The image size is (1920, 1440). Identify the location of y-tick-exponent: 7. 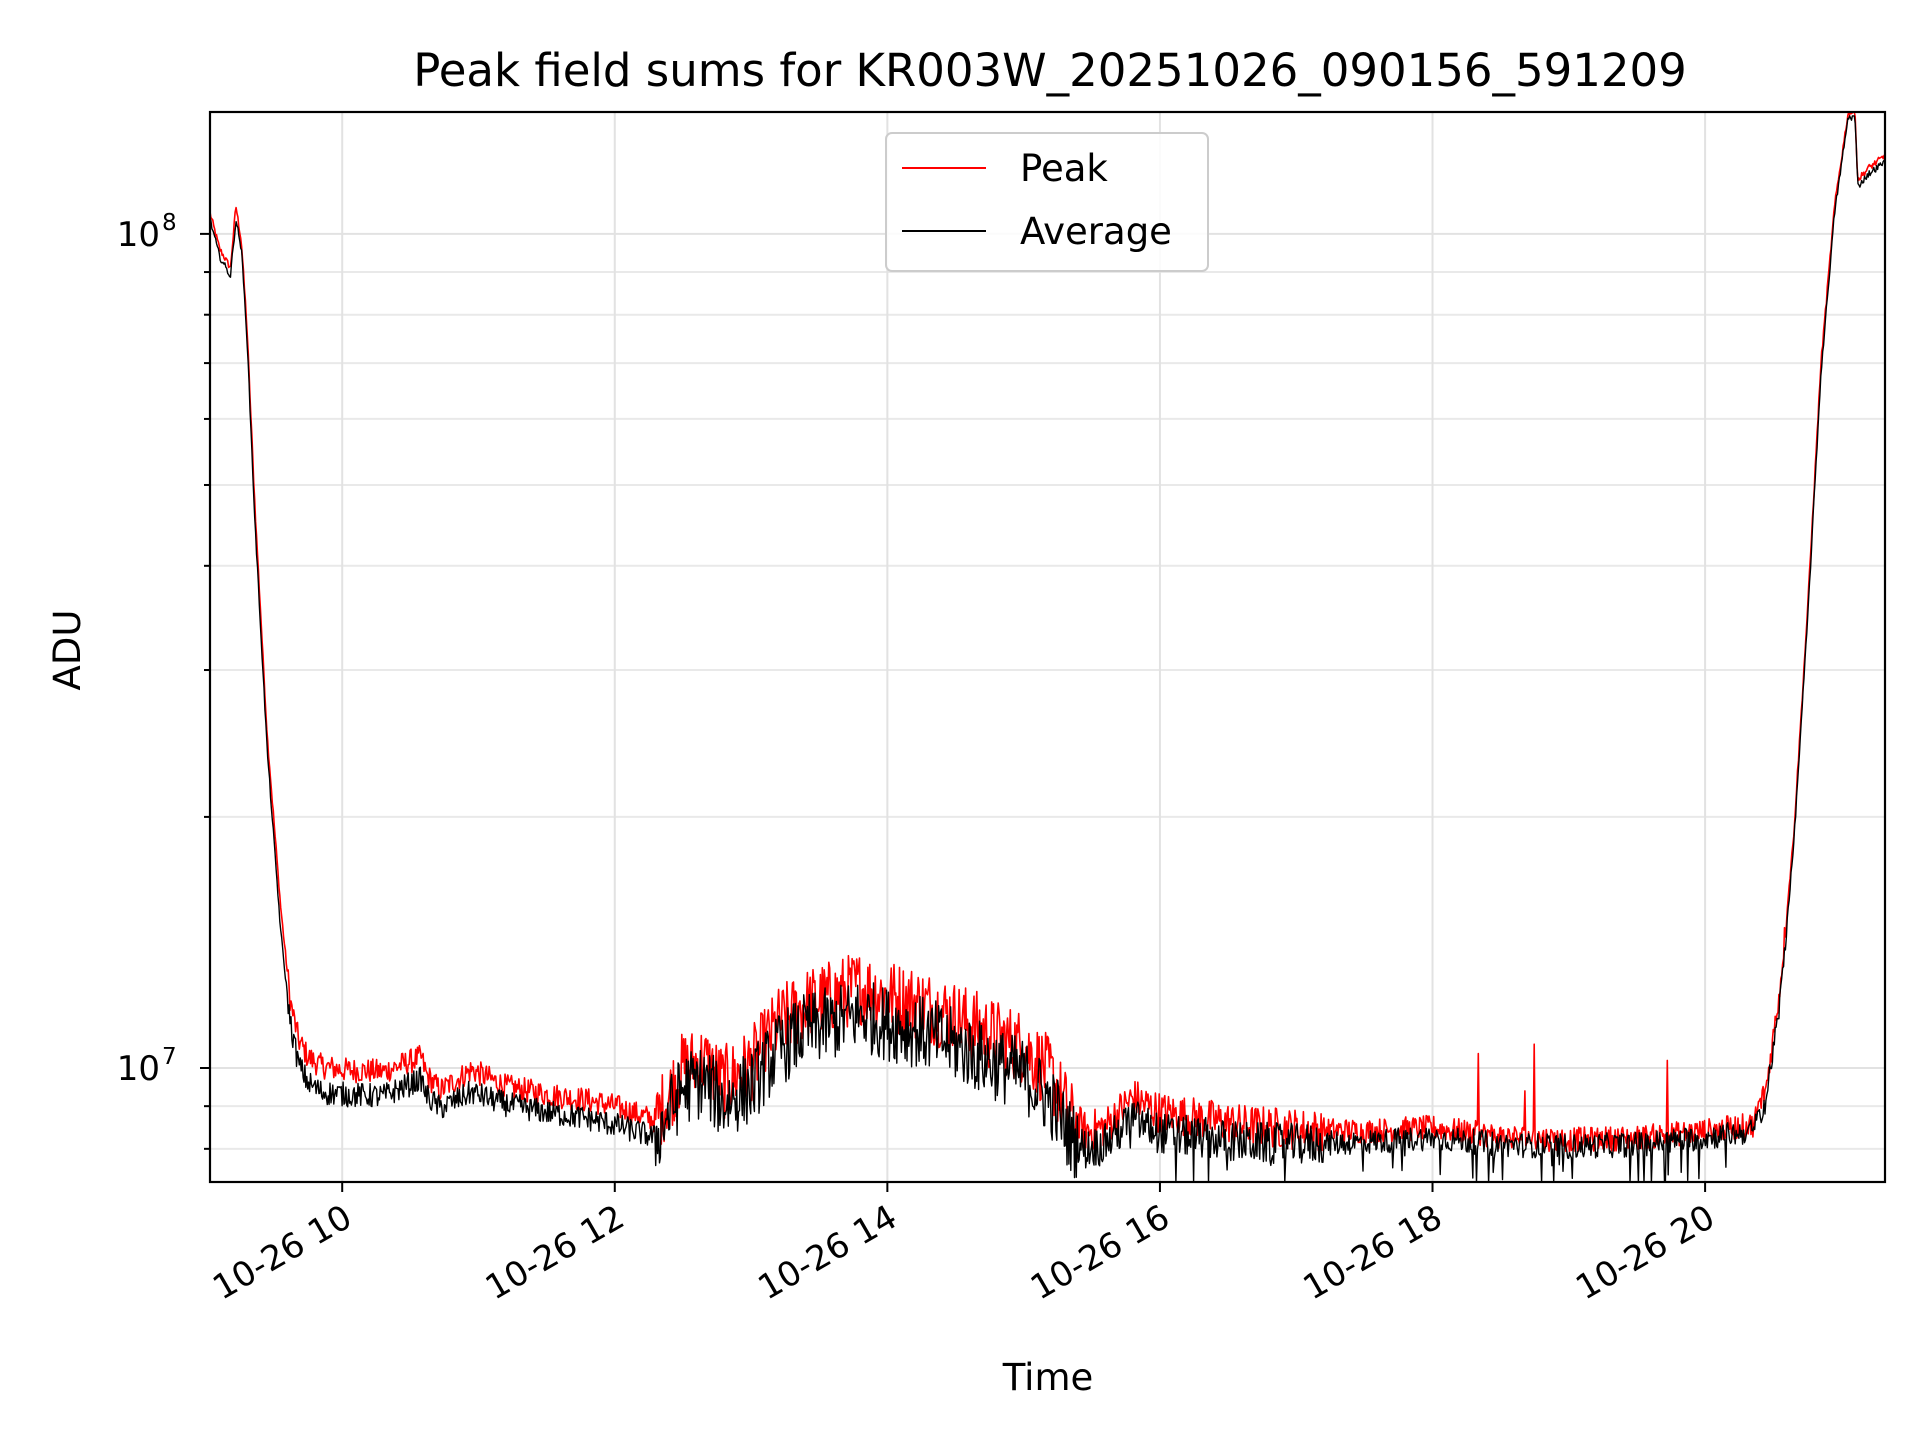
(169, 1057).